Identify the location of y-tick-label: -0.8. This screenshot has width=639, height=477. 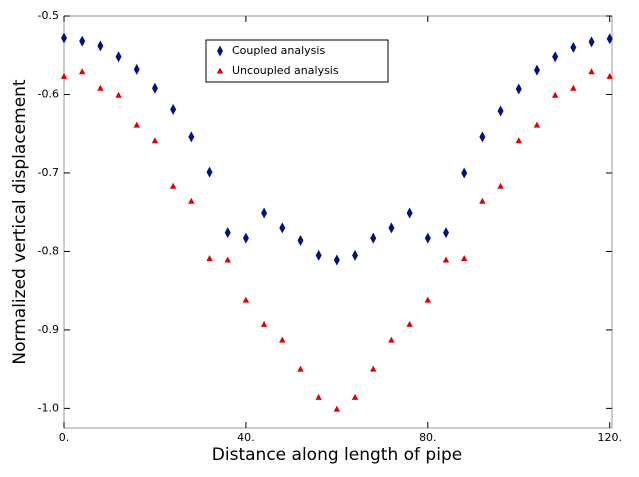
(48, 250).